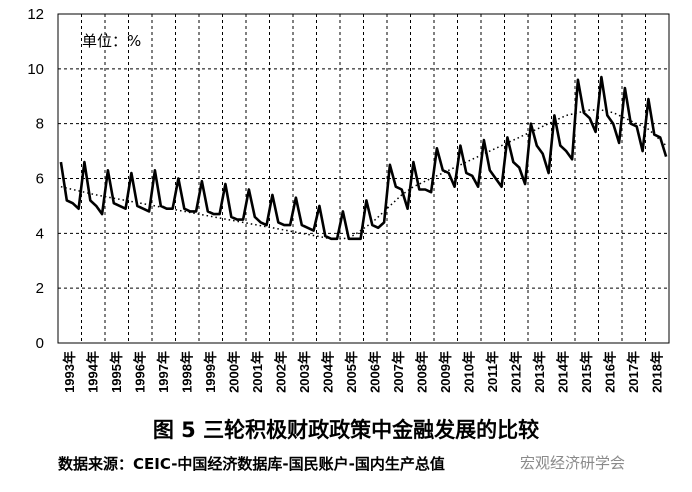 This screenshot has width=692, height=492. What do you see at coordinates (445, 372) in the screenshot?
I see `x-tick-label: 2009年` at bounding box center [445, 372].